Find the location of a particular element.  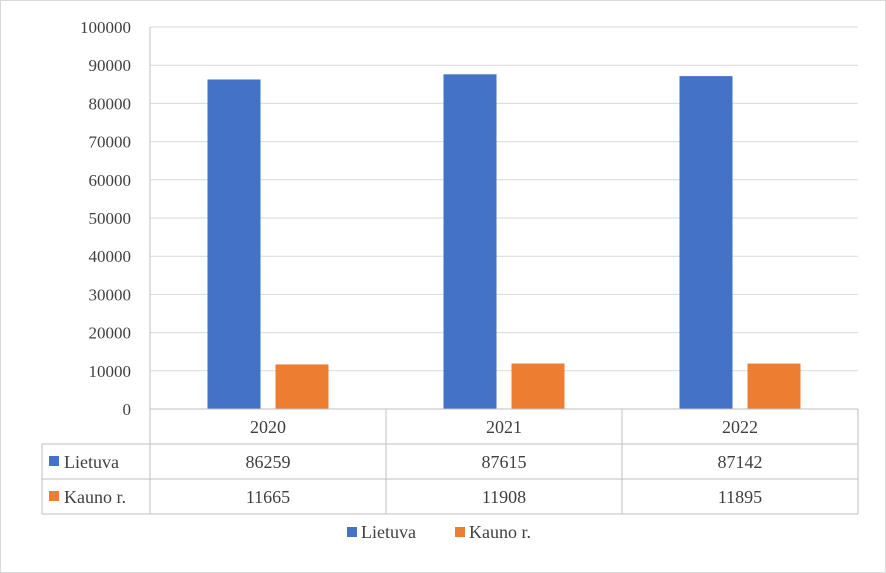

table-value: 87615 is located at coordinates (504, 462).